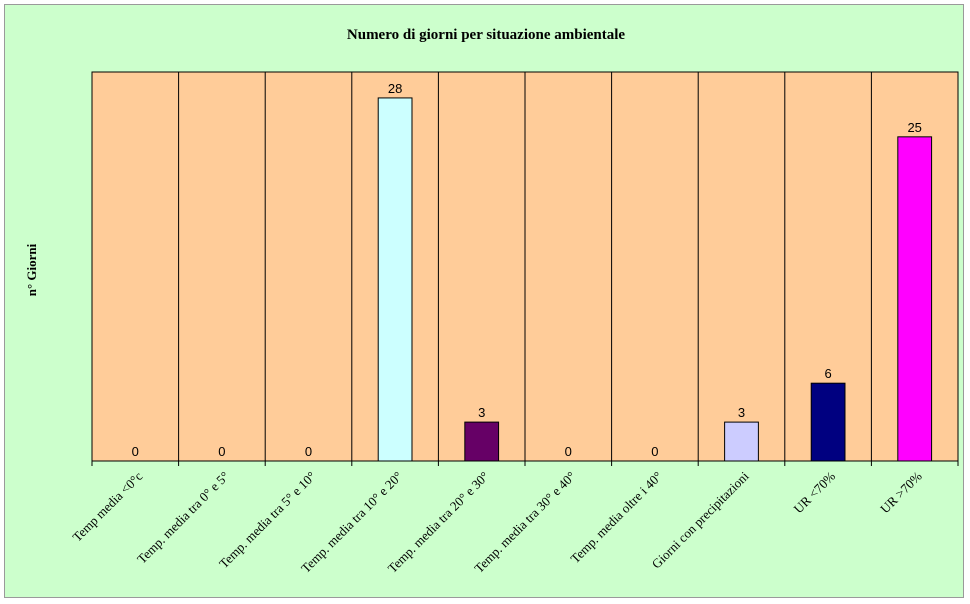 The width and height of the screenshot is (970, 604). Describe the element at coordinates (616, 518) in the screenshot. I see `x-tick-label: Temp. media oltre i 40°` at that location.